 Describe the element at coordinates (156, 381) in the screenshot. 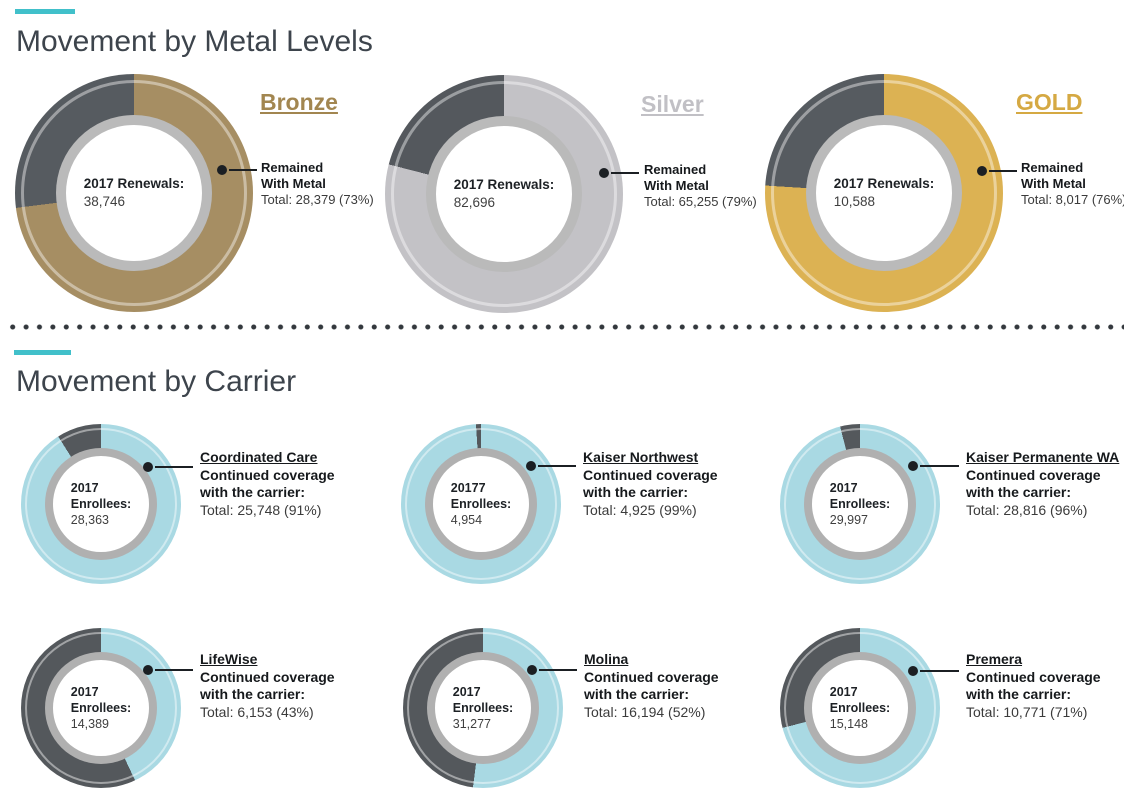

I see `section2-title: Movement by Carrier` at that location.